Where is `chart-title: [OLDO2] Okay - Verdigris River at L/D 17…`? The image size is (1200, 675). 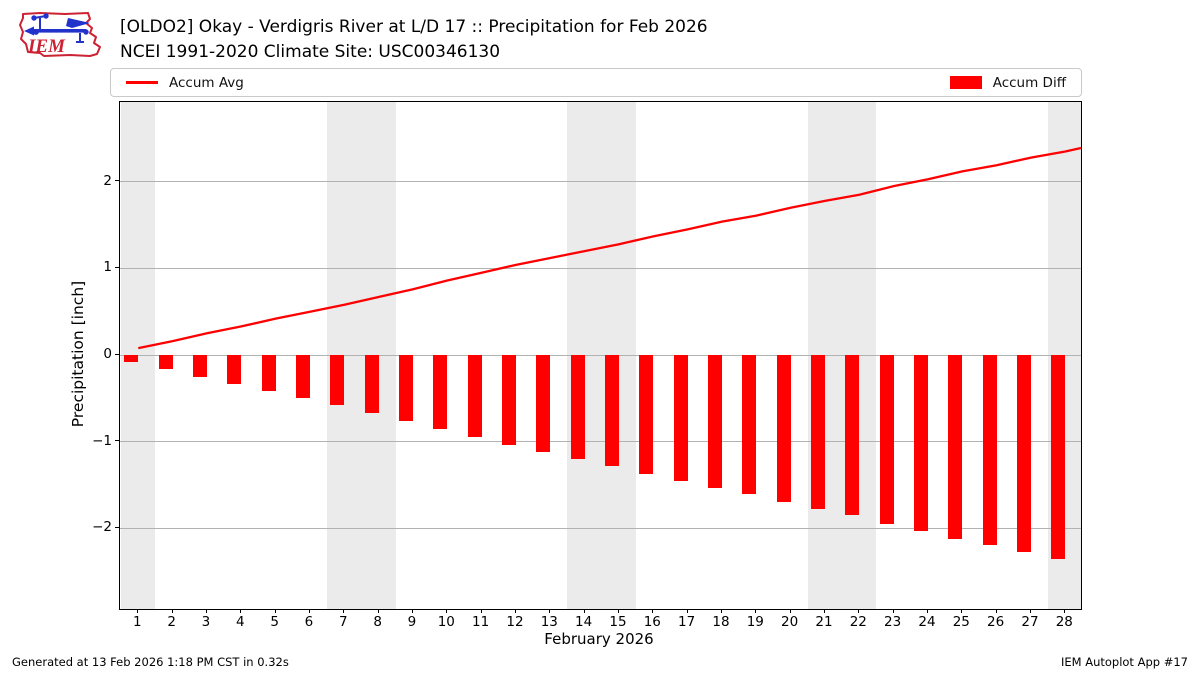
chart-title: [OLDO2] Okay - Verdigris River at L/D 17… is located at coordinates (414, 40).